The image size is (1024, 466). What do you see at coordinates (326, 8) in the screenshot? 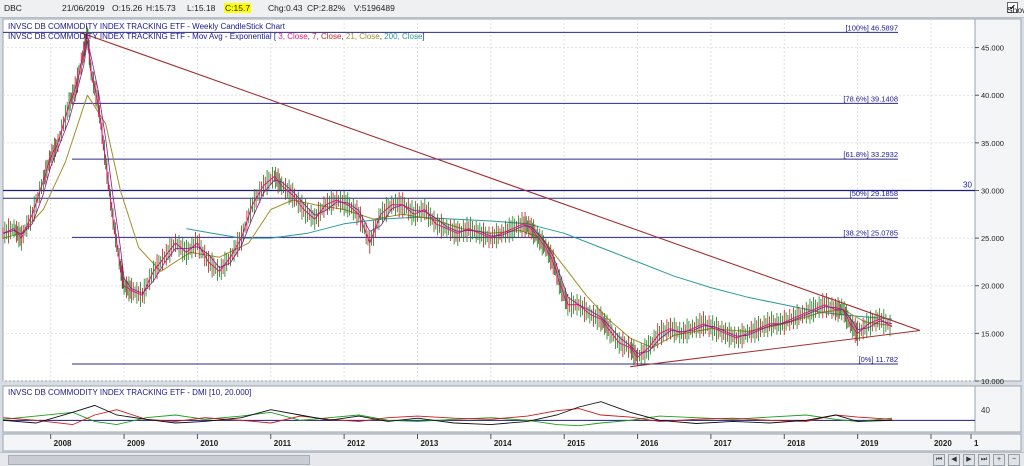
I see `change-percent-value: CP:2.82%` at bounding box center [326, 8].